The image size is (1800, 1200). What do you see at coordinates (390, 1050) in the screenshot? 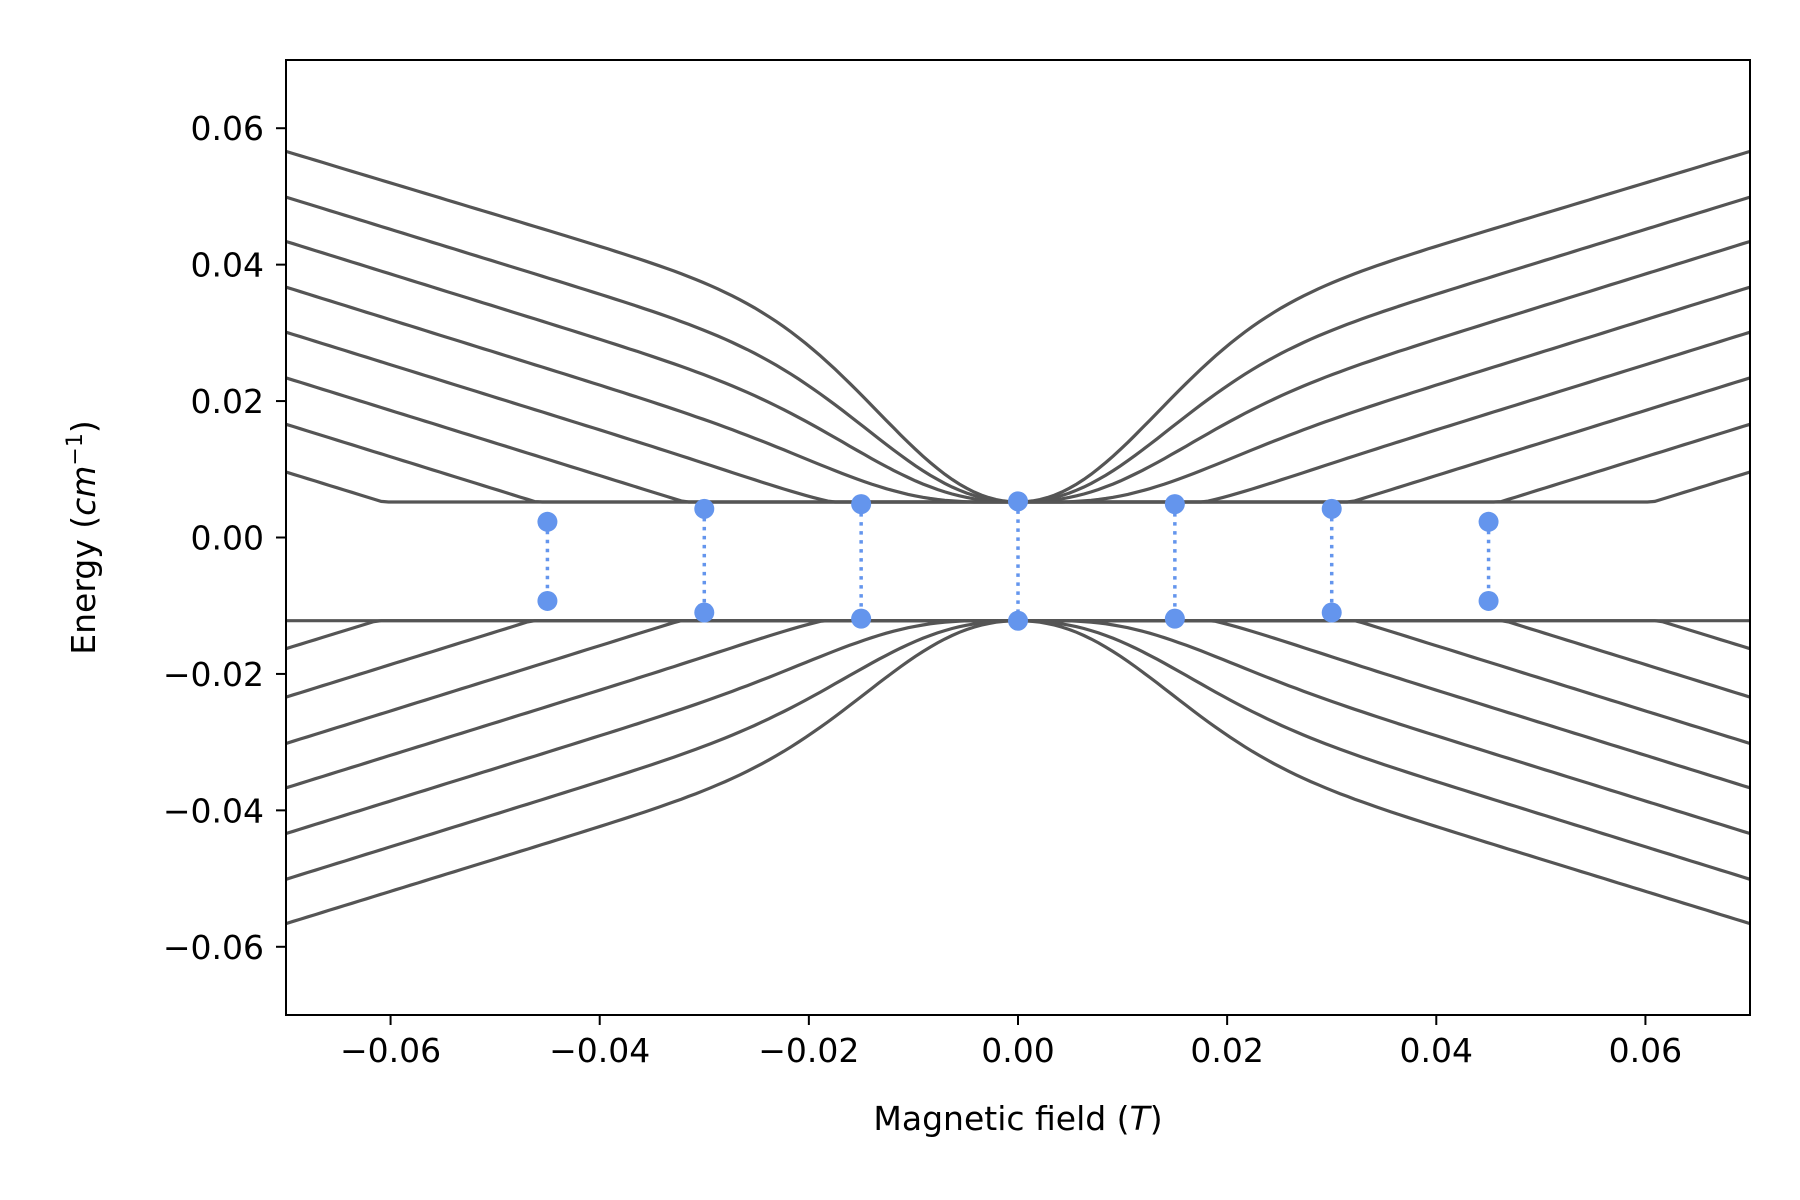
I see `x-tick-label: −0.06` at bounding box center [390, 1050].